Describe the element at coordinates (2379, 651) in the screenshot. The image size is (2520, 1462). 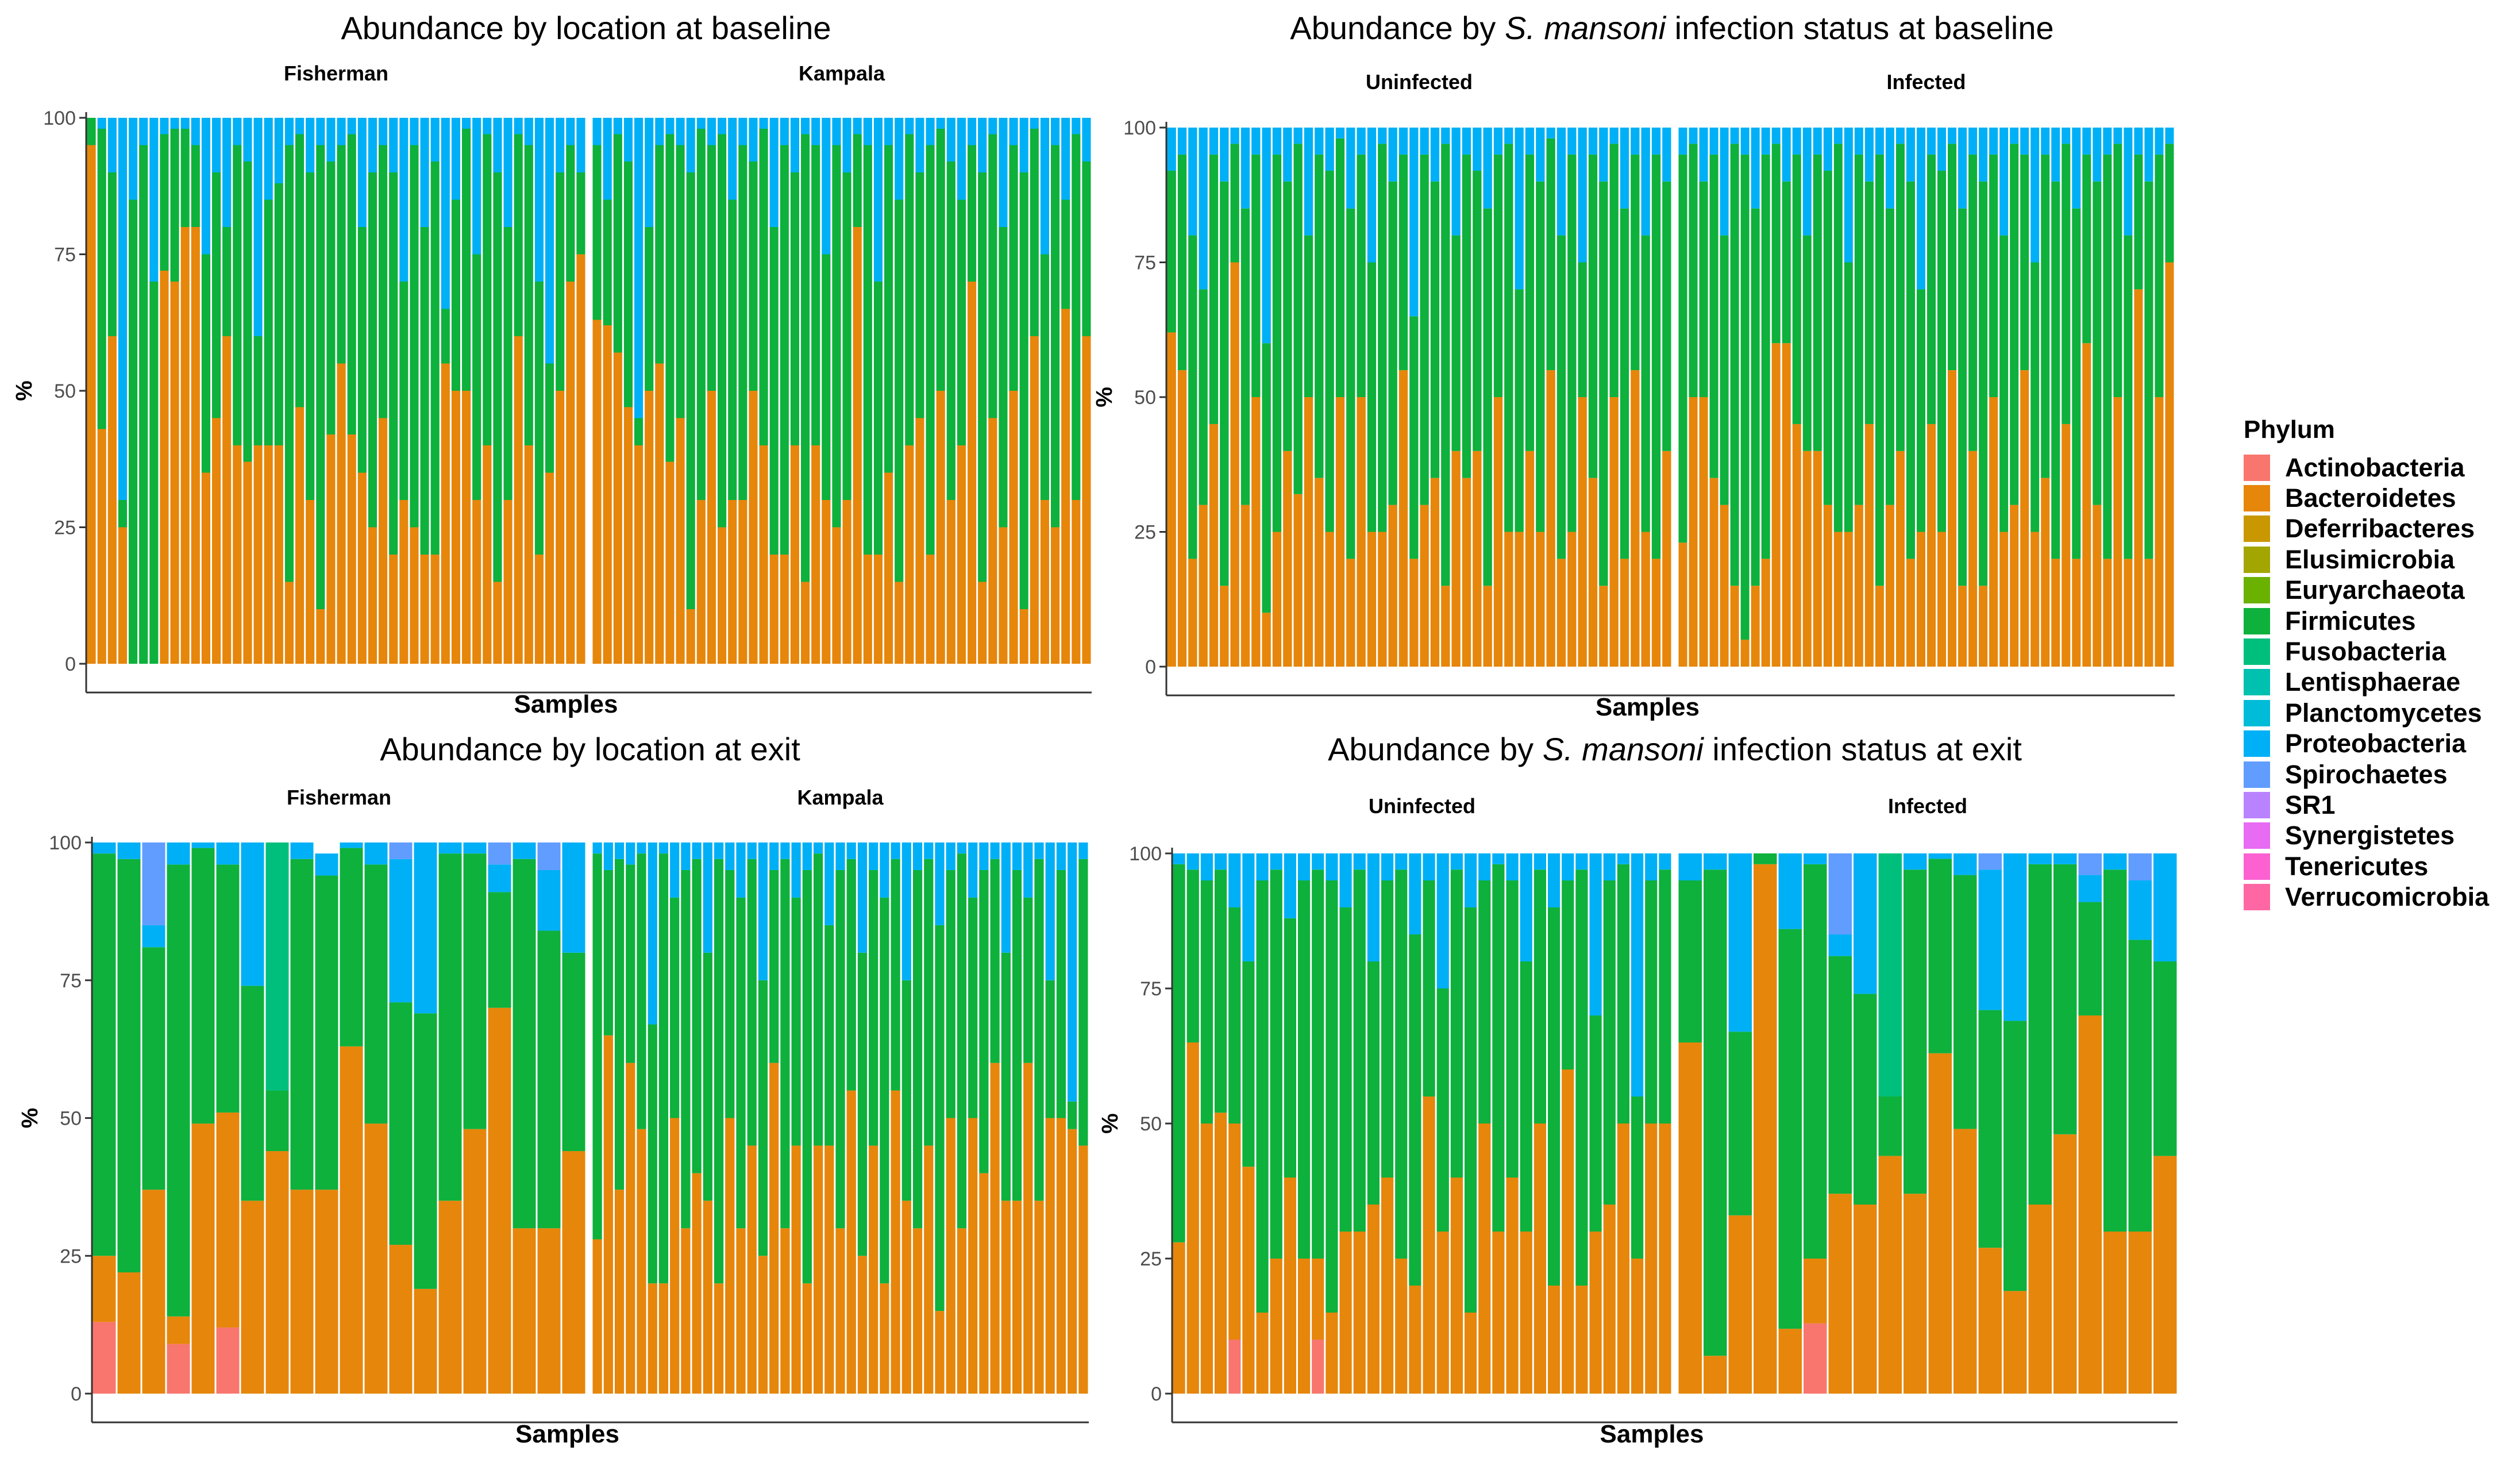
I see `legend-item: Fusobacteria` at that location.